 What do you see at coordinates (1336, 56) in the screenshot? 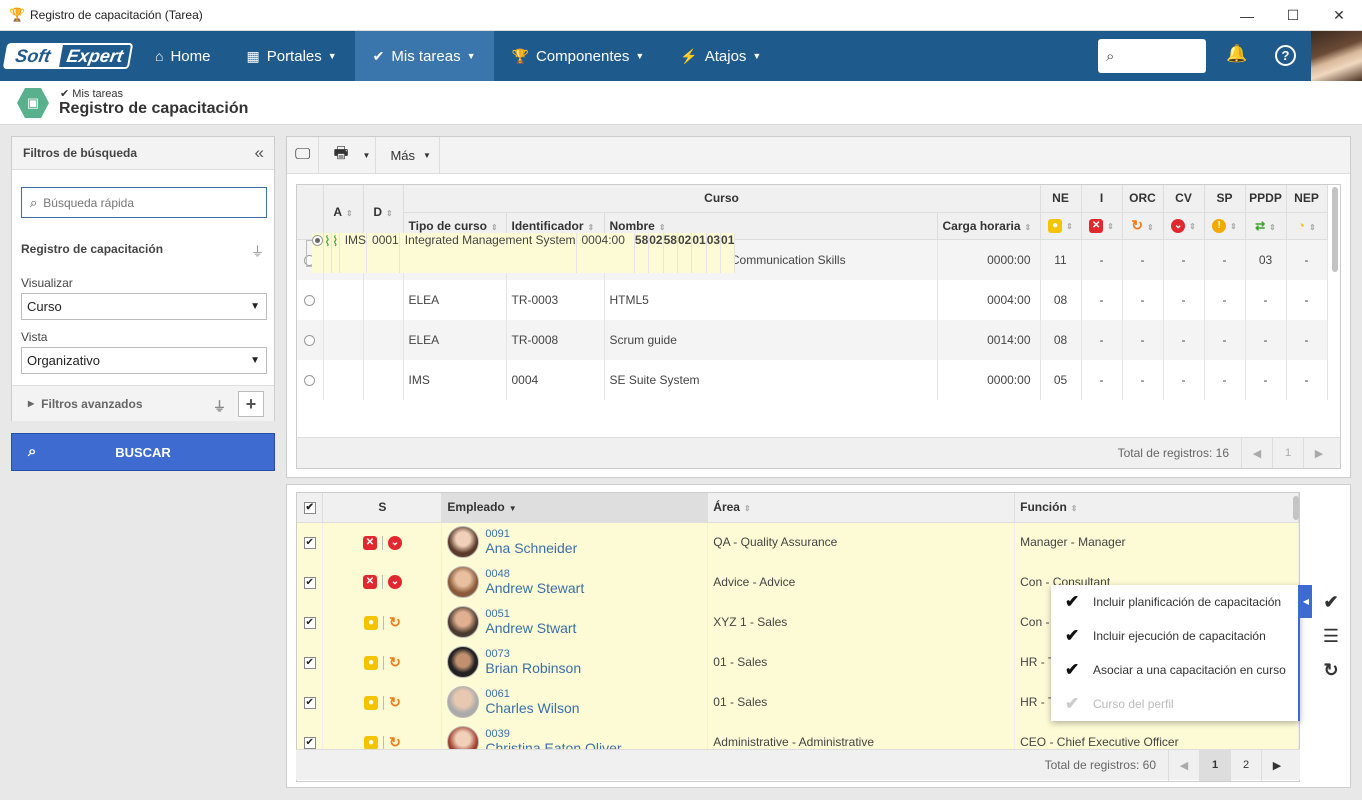
I see `user-avatar` at bounding box center [1336, 56].